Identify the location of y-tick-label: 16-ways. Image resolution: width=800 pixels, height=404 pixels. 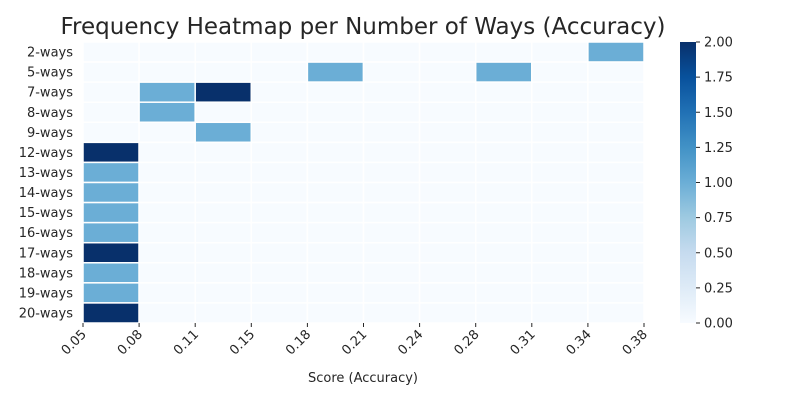
(46, 233).